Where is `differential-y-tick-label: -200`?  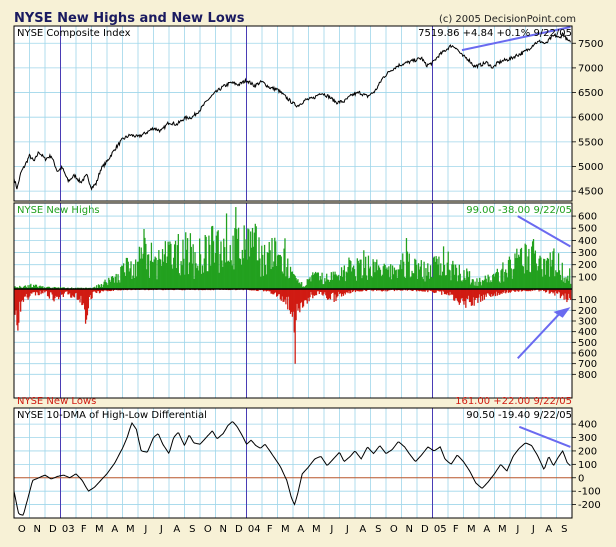
differential-y-tick-label: -200 is located at coordinates (589, 505).